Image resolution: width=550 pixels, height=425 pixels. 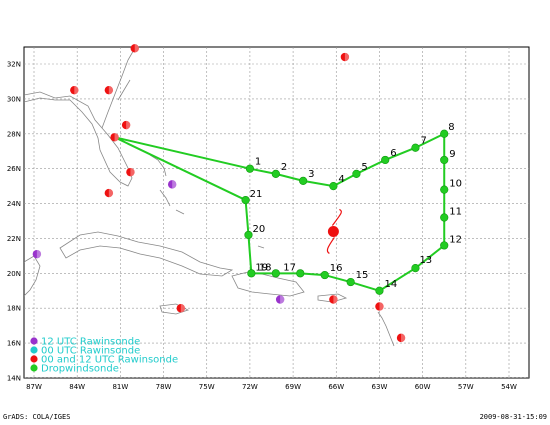 I want to click on lat-tick-label: 14N, so click(x=14, y=379).